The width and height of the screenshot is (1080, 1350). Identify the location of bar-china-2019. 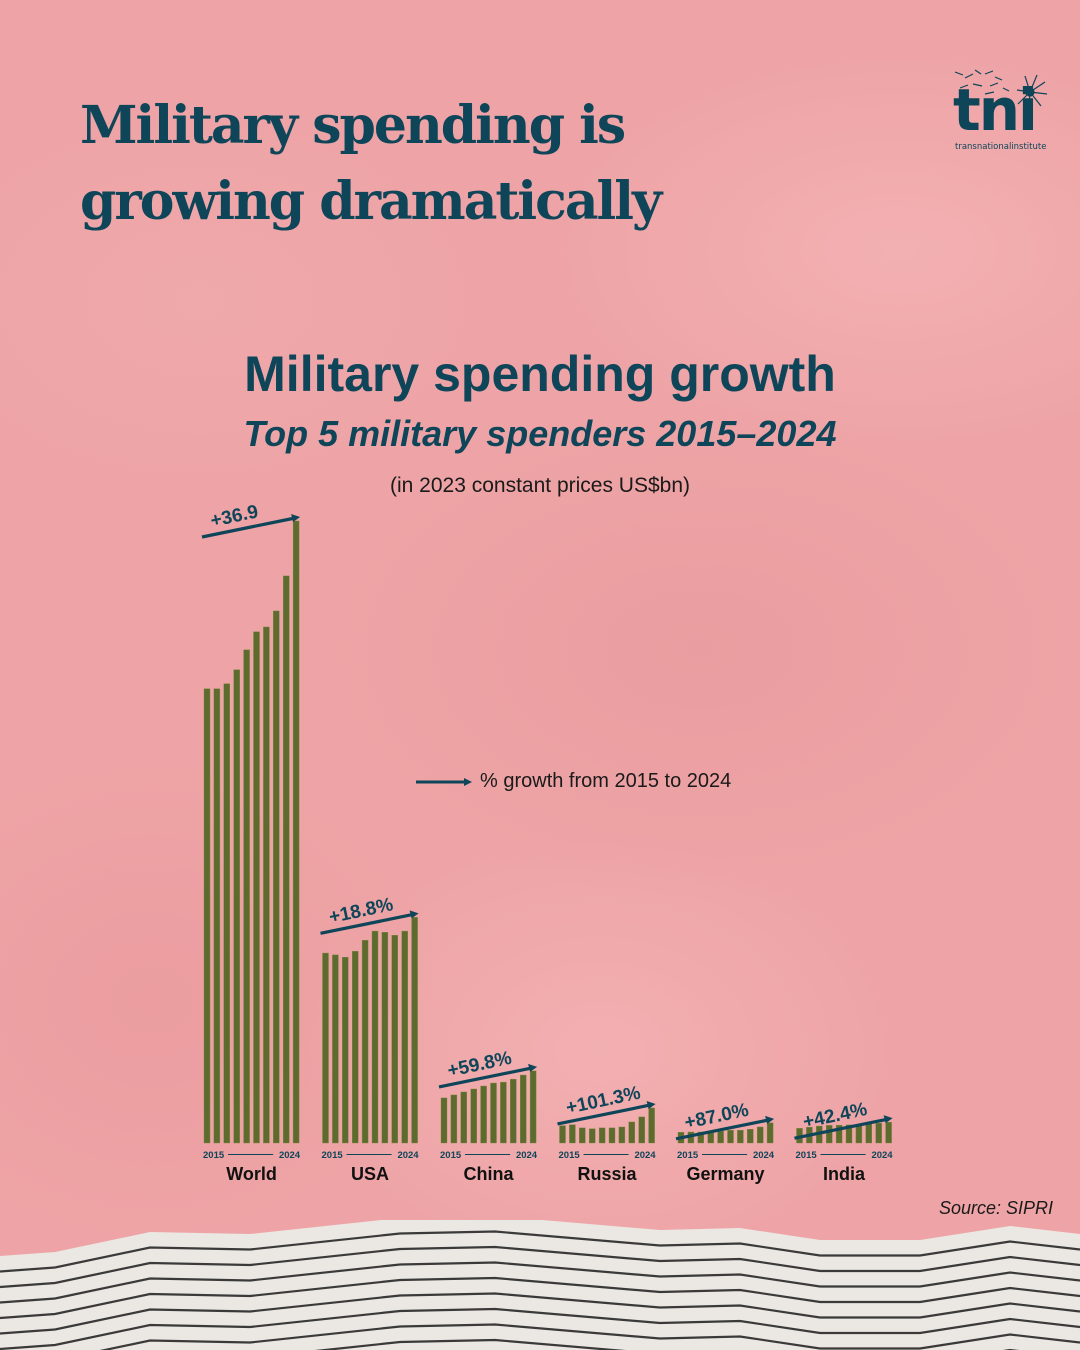
(483, 1114).